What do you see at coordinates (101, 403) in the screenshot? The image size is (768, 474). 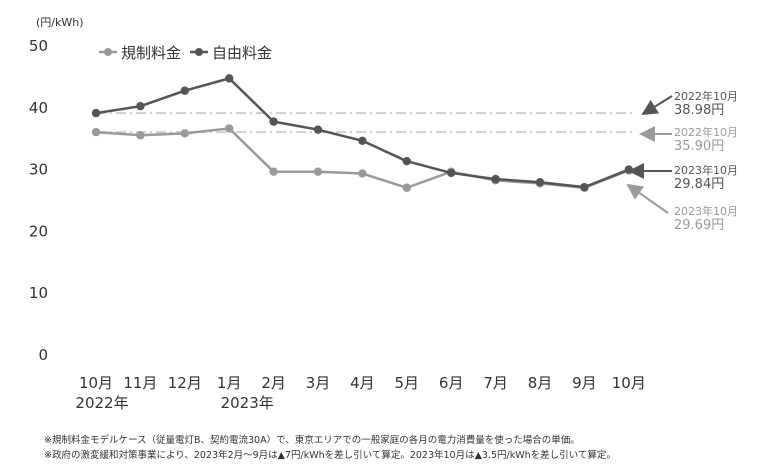 I see `x-year-label: 2022年` at bounding box center [101, 403].